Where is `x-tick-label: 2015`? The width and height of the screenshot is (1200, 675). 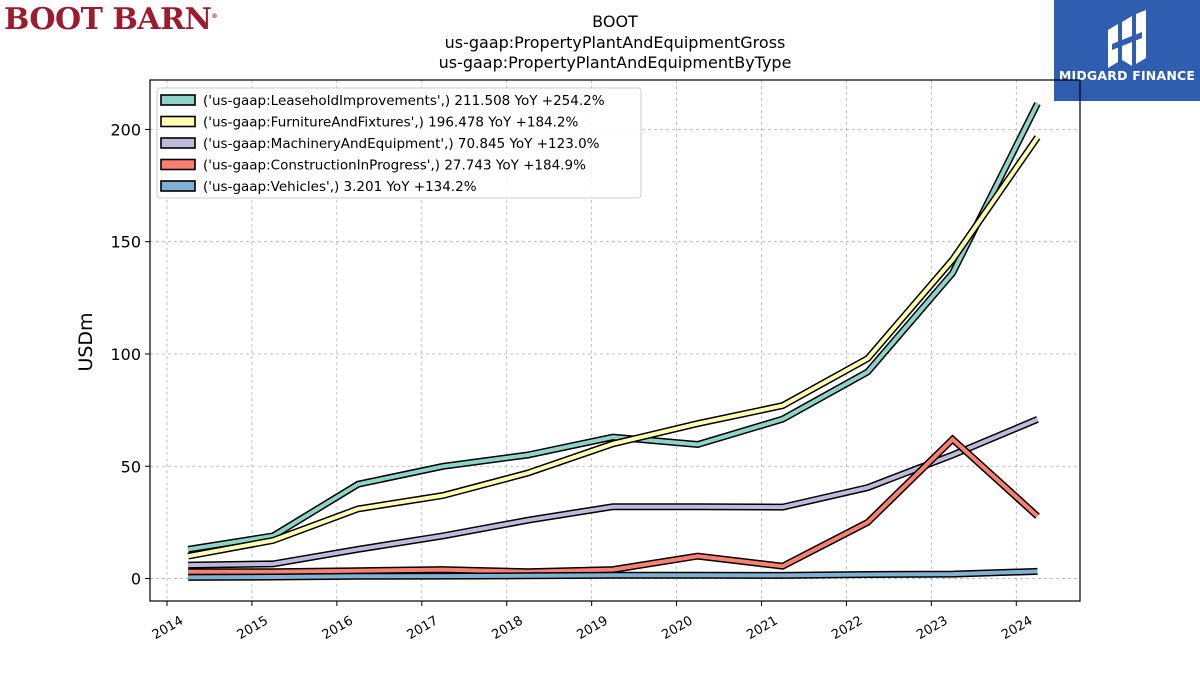
x-tick-label: 2015 is located at coordinates (253, 628).